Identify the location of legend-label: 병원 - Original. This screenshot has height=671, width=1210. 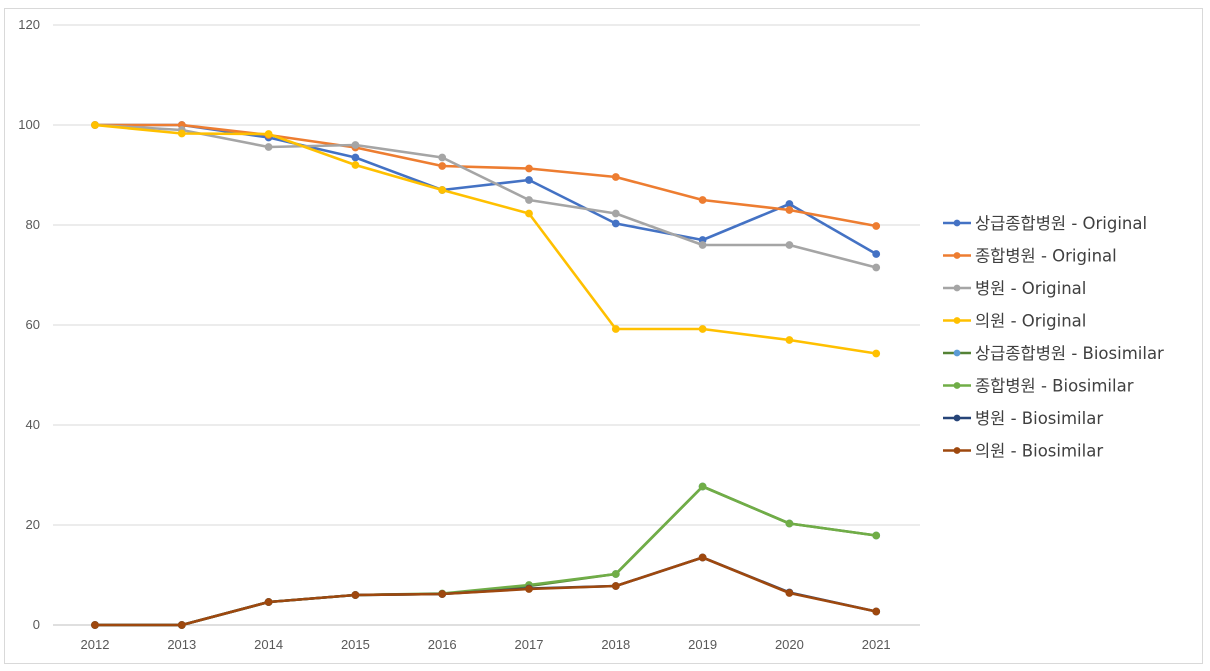
(1030, 288).